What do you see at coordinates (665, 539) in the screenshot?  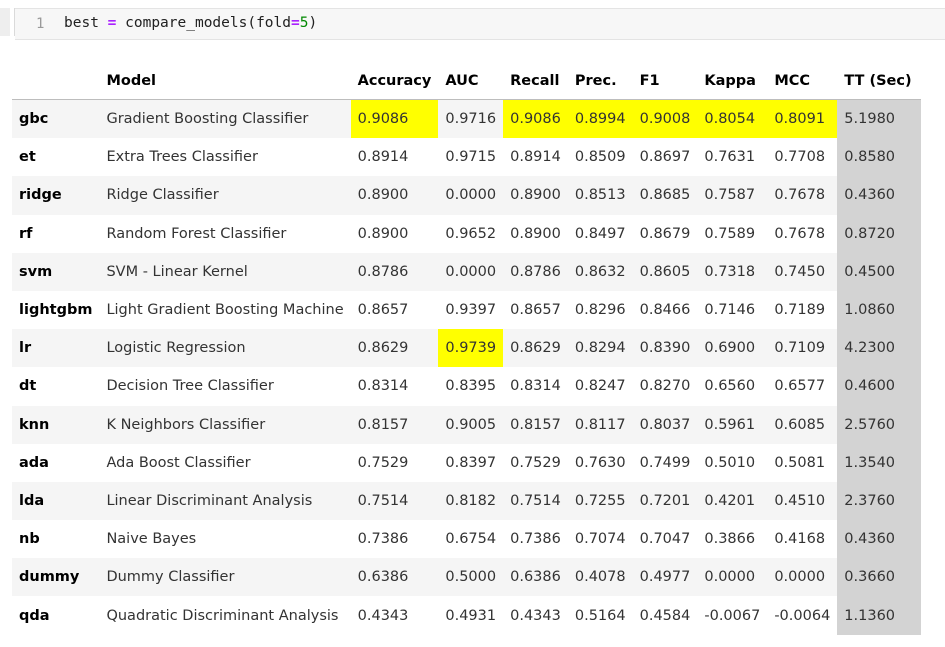 I see `cell-f1: 0.7047` at bounding box center [665, 539].